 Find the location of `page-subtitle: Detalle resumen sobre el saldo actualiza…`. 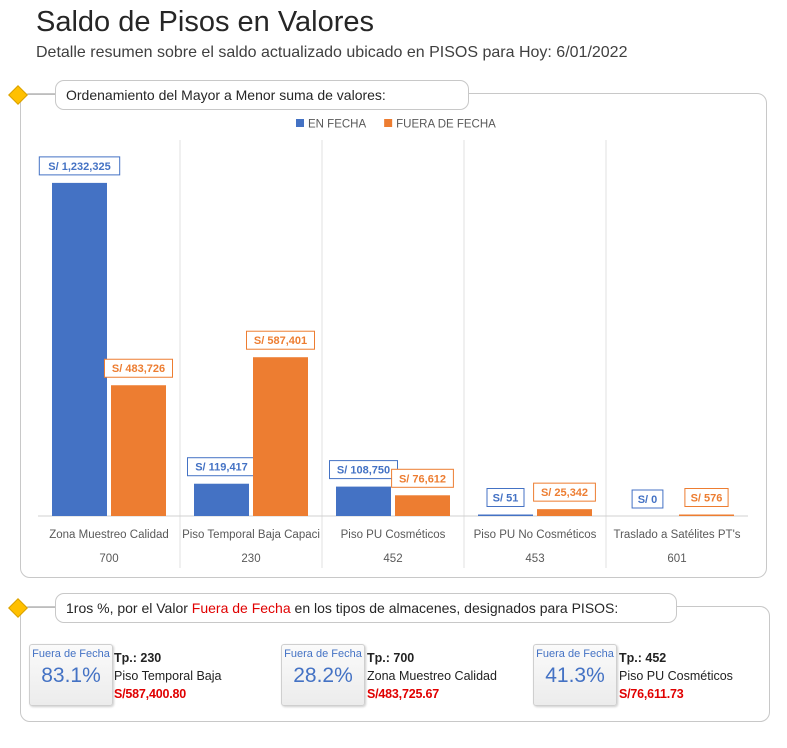

page-subtitle: Detalle resumen sobre el saldo actualiza… is located at coordinates (332, 52).